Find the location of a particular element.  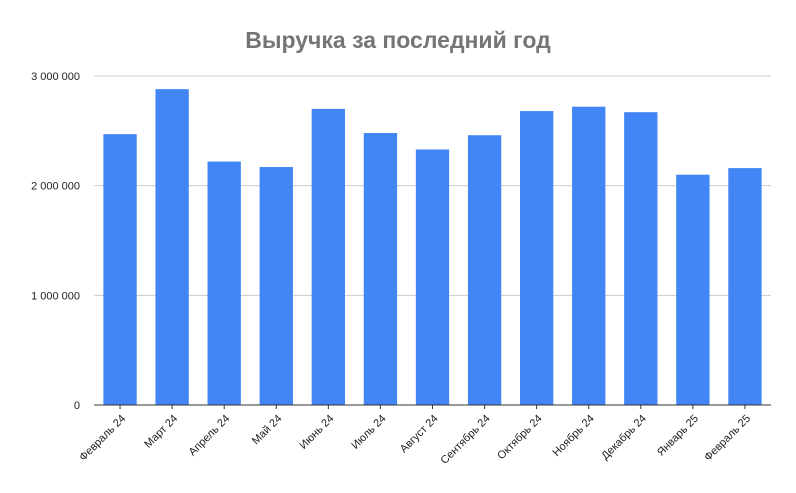

x-tick-label: Февраль 25 is located at coordinates (727, 438).